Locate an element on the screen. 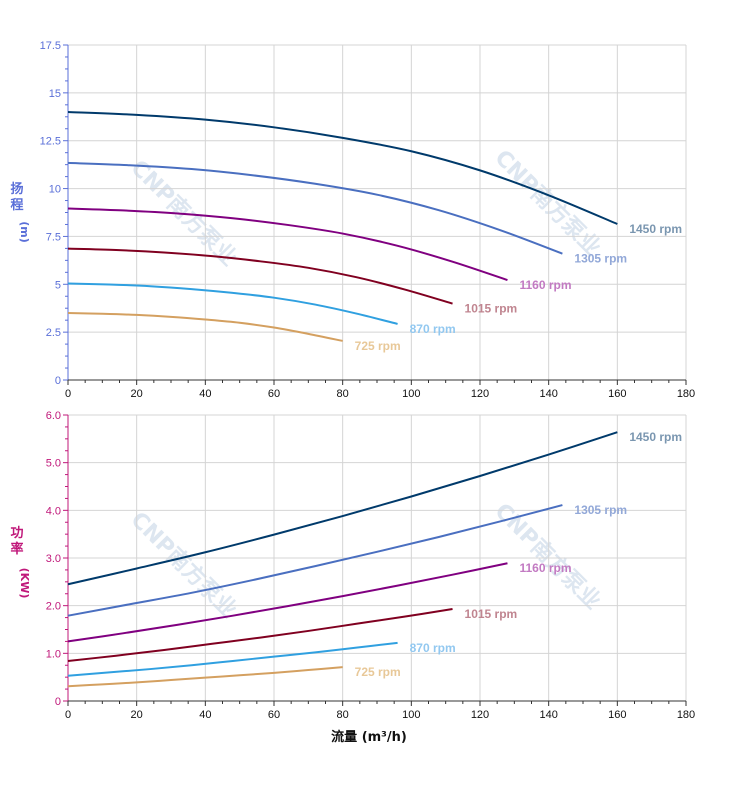  y-axis-unit: (KW) is located at coordinates (24, 583).